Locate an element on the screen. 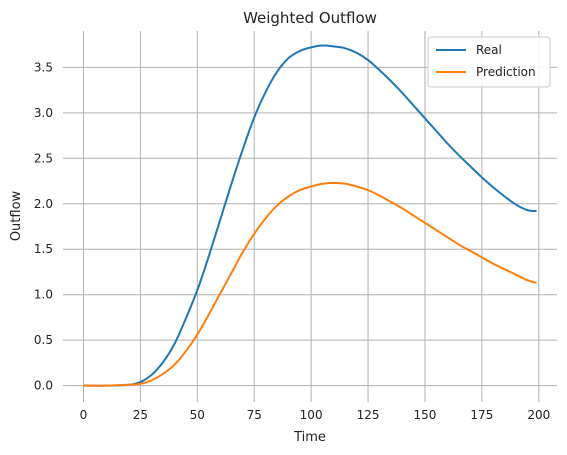 The height and width of the screenshot is (455, 567). y-tick-label: 1.5 is located at coordinates (43, 249).